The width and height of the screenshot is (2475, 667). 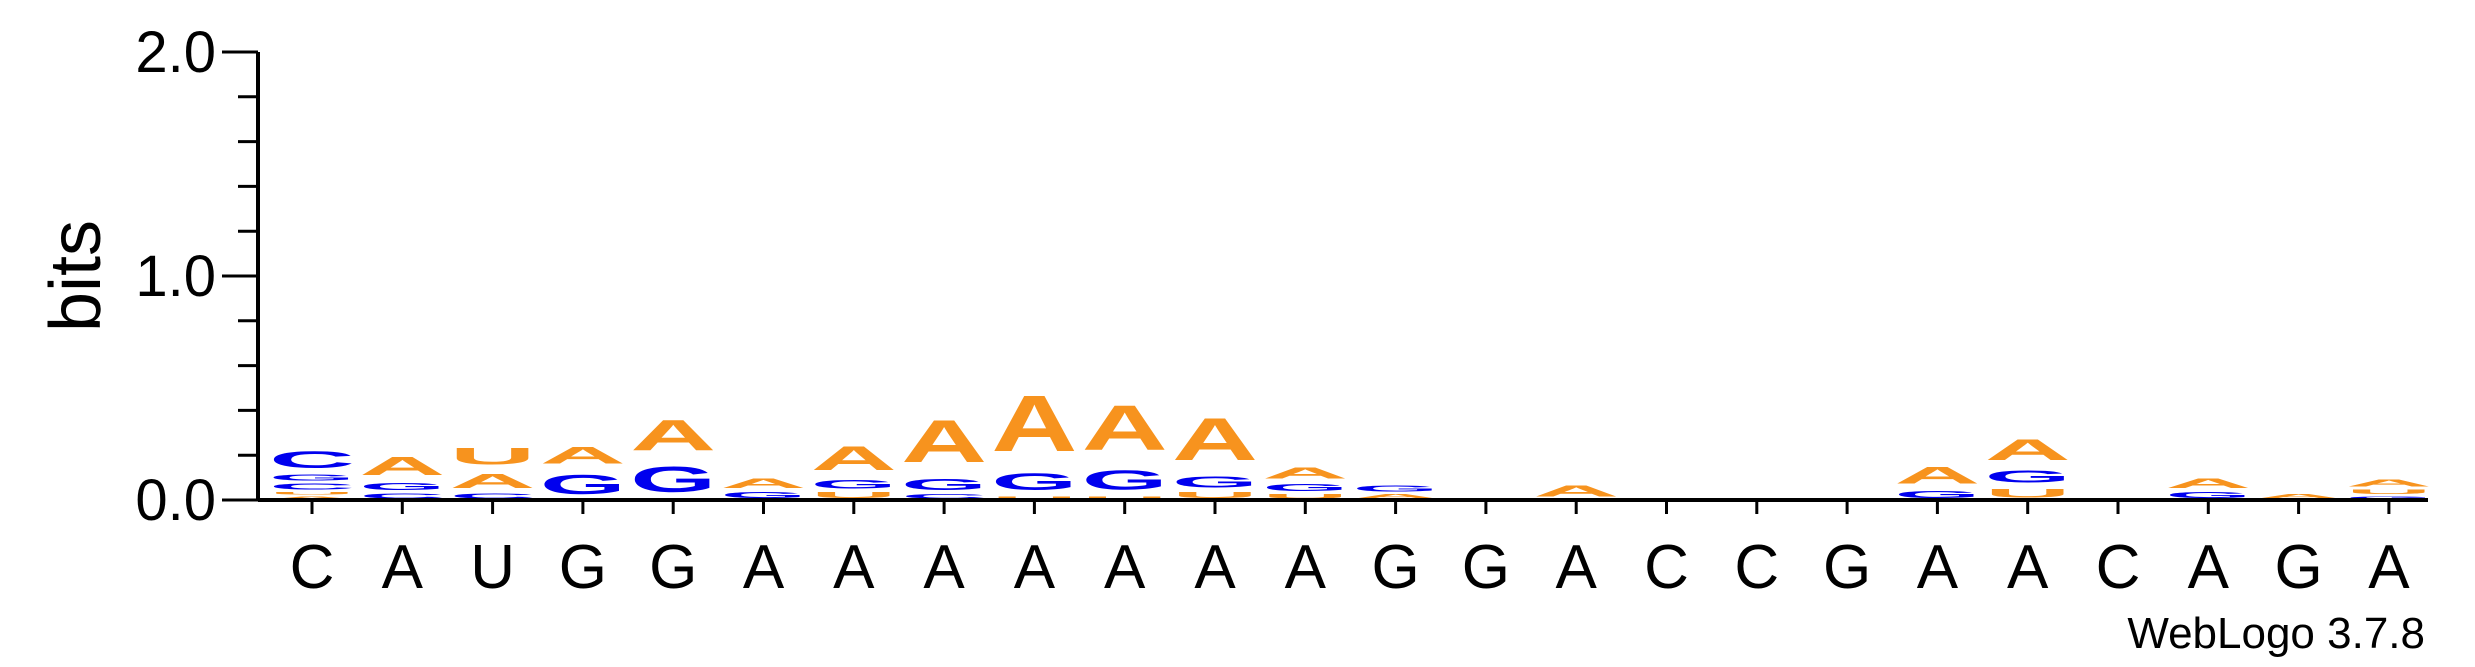 I want to click on y-axis: 0.0 1.0 2.0, so click(x=196, y=276).